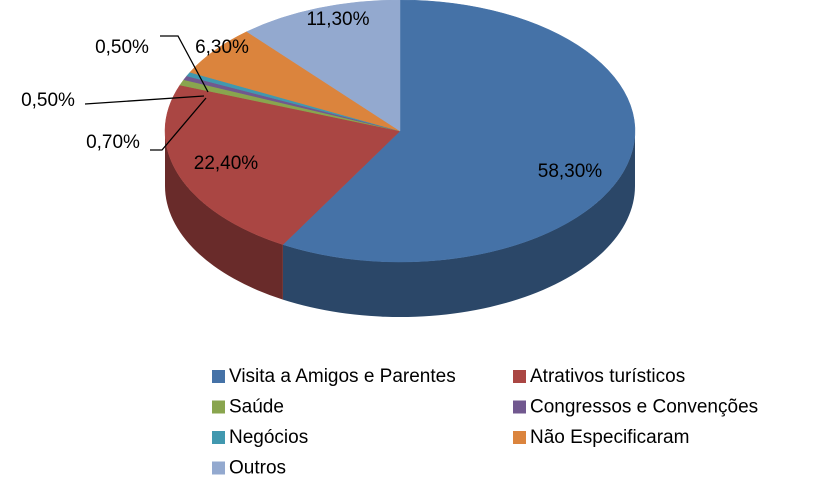 The width and height of the screenshot is (816, 482). What do you see at coordinates (337, 19) in the screenshot?
I see `data-label: 11,30%` at bounding box center [337, 19].